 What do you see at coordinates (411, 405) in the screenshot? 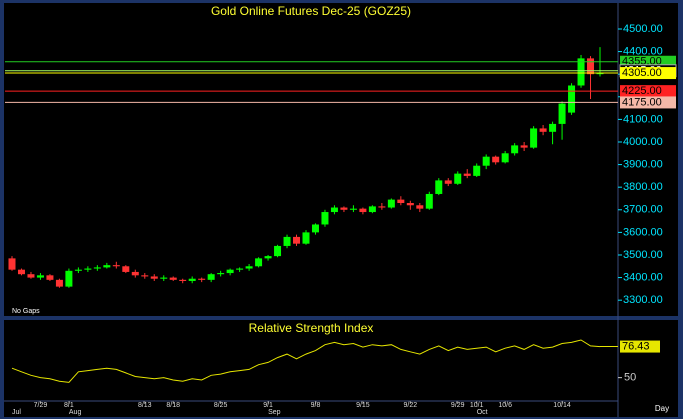
I see `x-tick-label: 9/22` at bounding box center [411, 405].